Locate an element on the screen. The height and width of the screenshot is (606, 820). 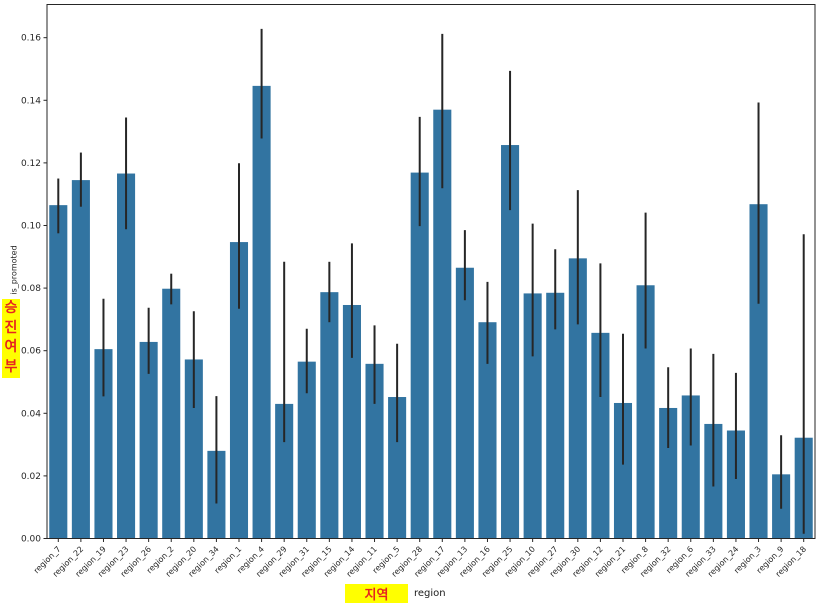
y-axis-label-translation-overlay: 승진여부 is located at coordinates (11, 339).